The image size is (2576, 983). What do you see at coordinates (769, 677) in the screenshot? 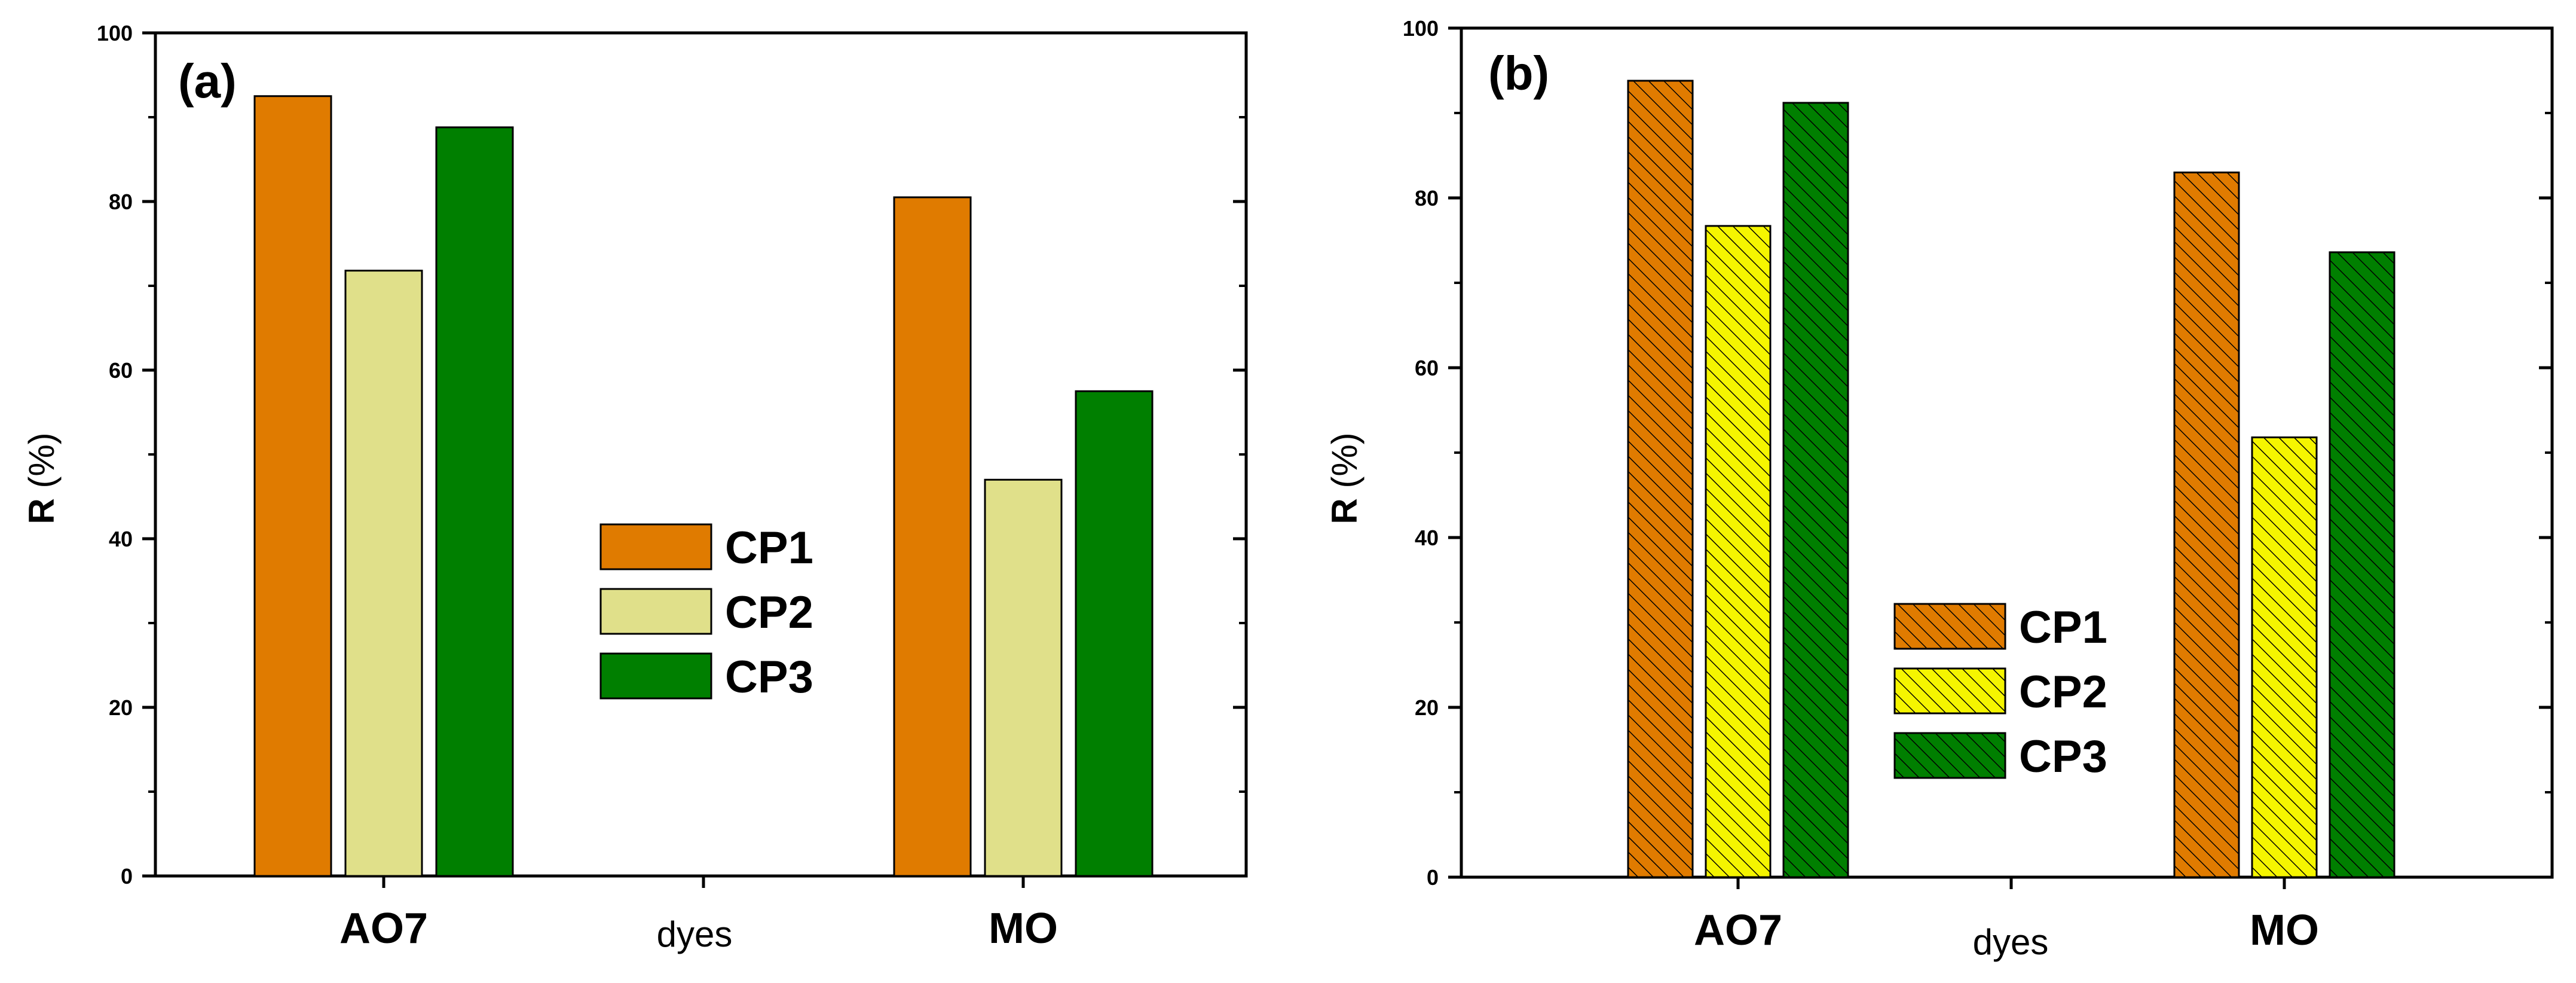
I see `legend-label-cp3-a: CP3` at bounding box center [769, 677].